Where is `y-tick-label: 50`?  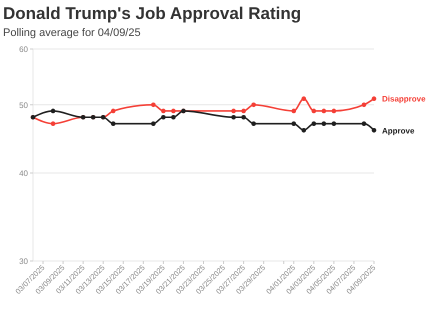
y-tick-label: 50 is located at coordinates (24, 105).